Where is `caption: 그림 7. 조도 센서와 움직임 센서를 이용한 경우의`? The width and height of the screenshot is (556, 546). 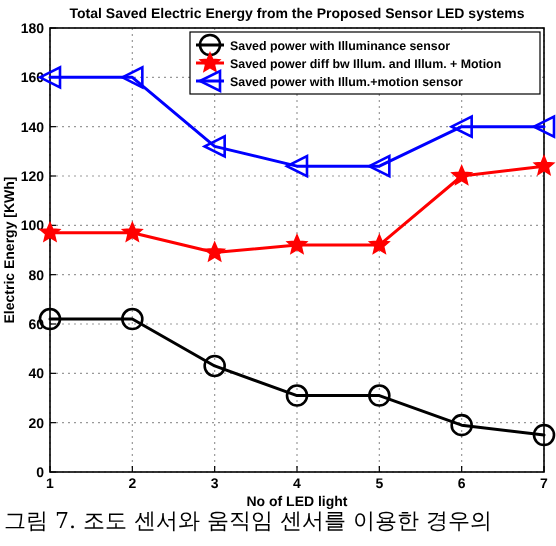 caption: 그림 7. 조도 센서와 움직임 센서를 이용한 경우의 is located at coordinates (248, 521).